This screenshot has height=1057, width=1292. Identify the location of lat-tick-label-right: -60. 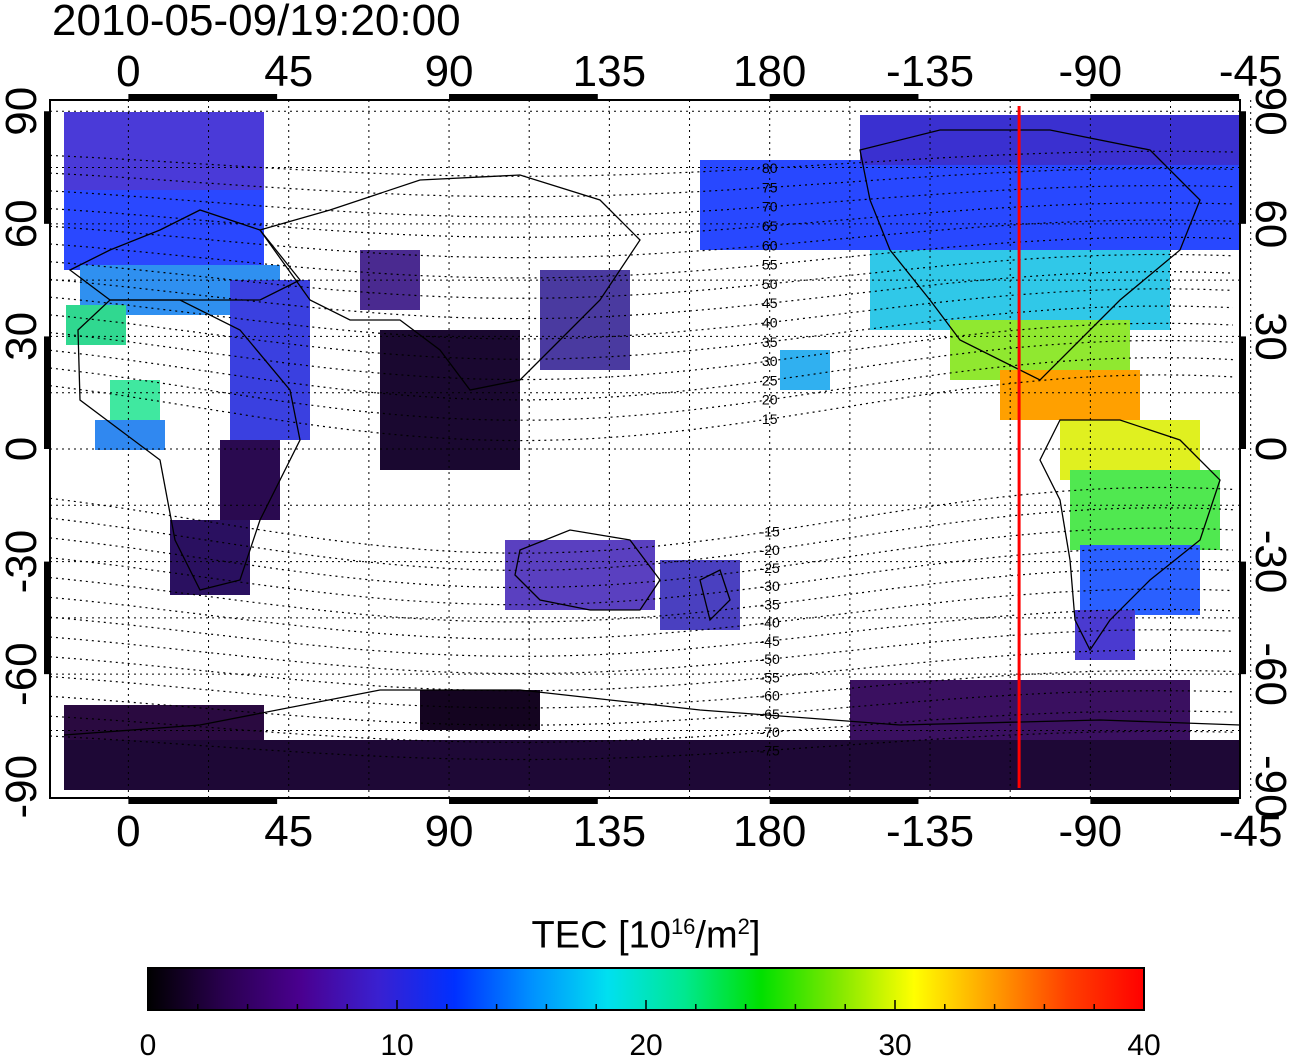
(1269, 674).